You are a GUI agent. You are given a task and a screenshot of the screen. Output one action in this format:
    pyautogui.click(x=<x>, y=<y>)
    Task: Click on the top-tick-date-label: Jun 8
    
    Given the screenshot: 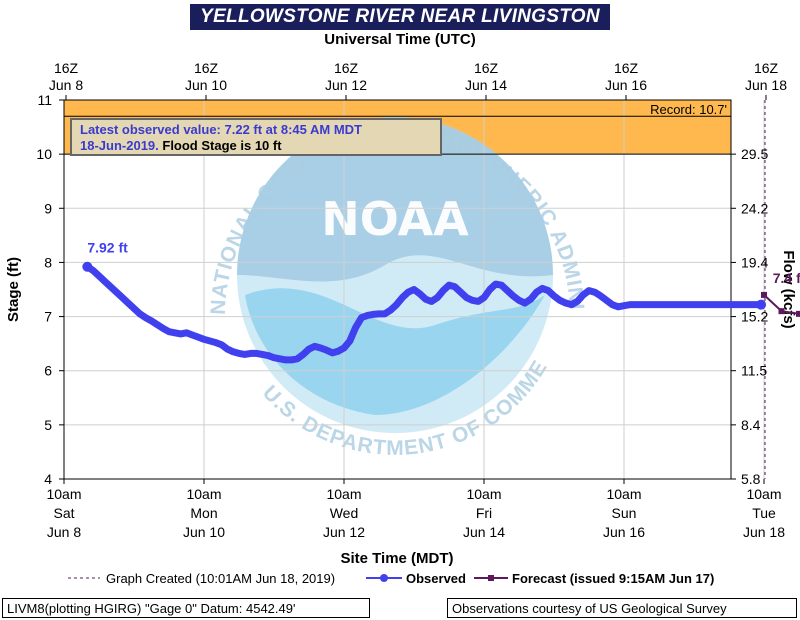 What is the action you would take?
    pyautogui.click(x=66, y=85)
    